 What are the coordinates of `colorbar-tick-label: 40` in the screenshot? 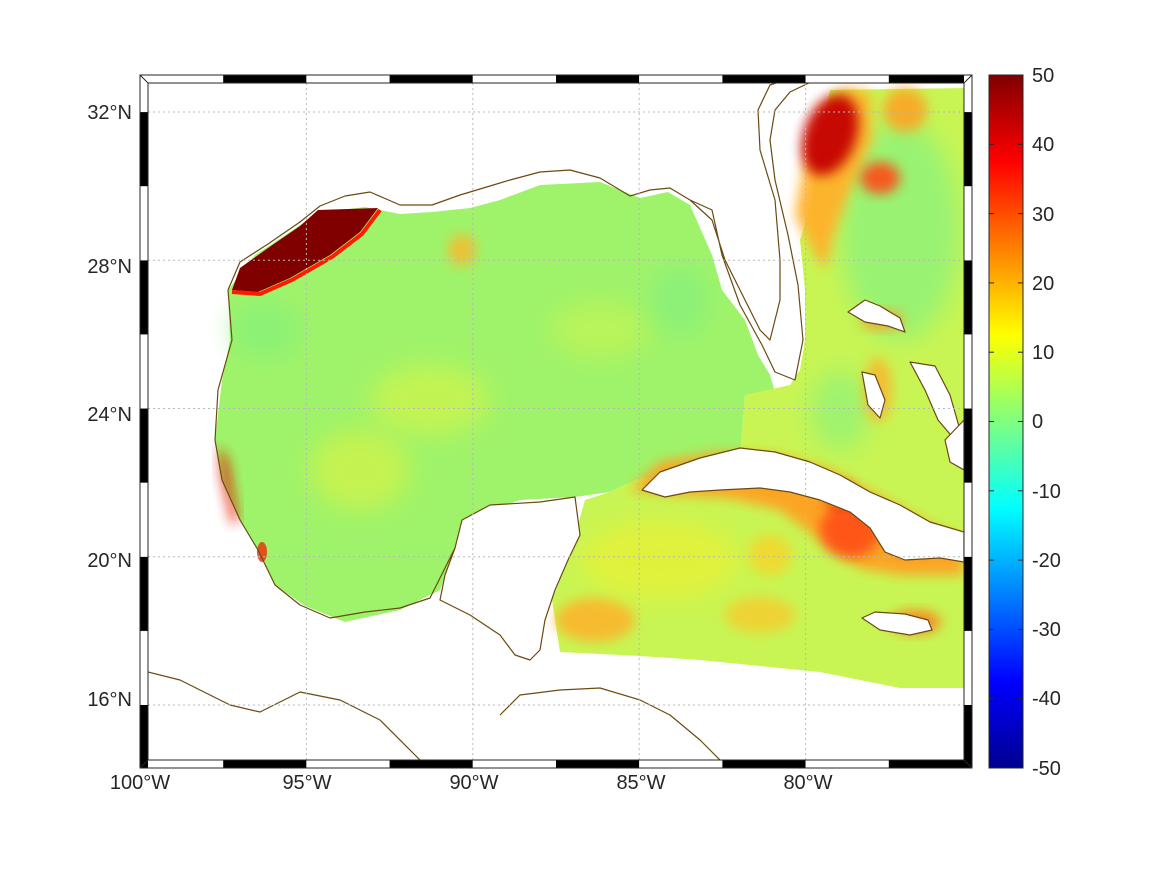 It's located at (1043, 145).